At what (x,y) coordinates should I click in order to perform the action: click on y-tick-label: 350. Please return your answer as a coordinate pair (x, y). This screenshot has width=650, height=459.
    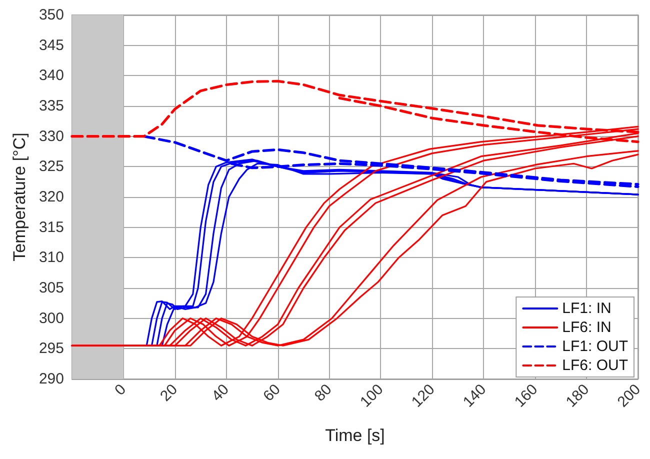
    Looking at the image, I should click on (51, 15).